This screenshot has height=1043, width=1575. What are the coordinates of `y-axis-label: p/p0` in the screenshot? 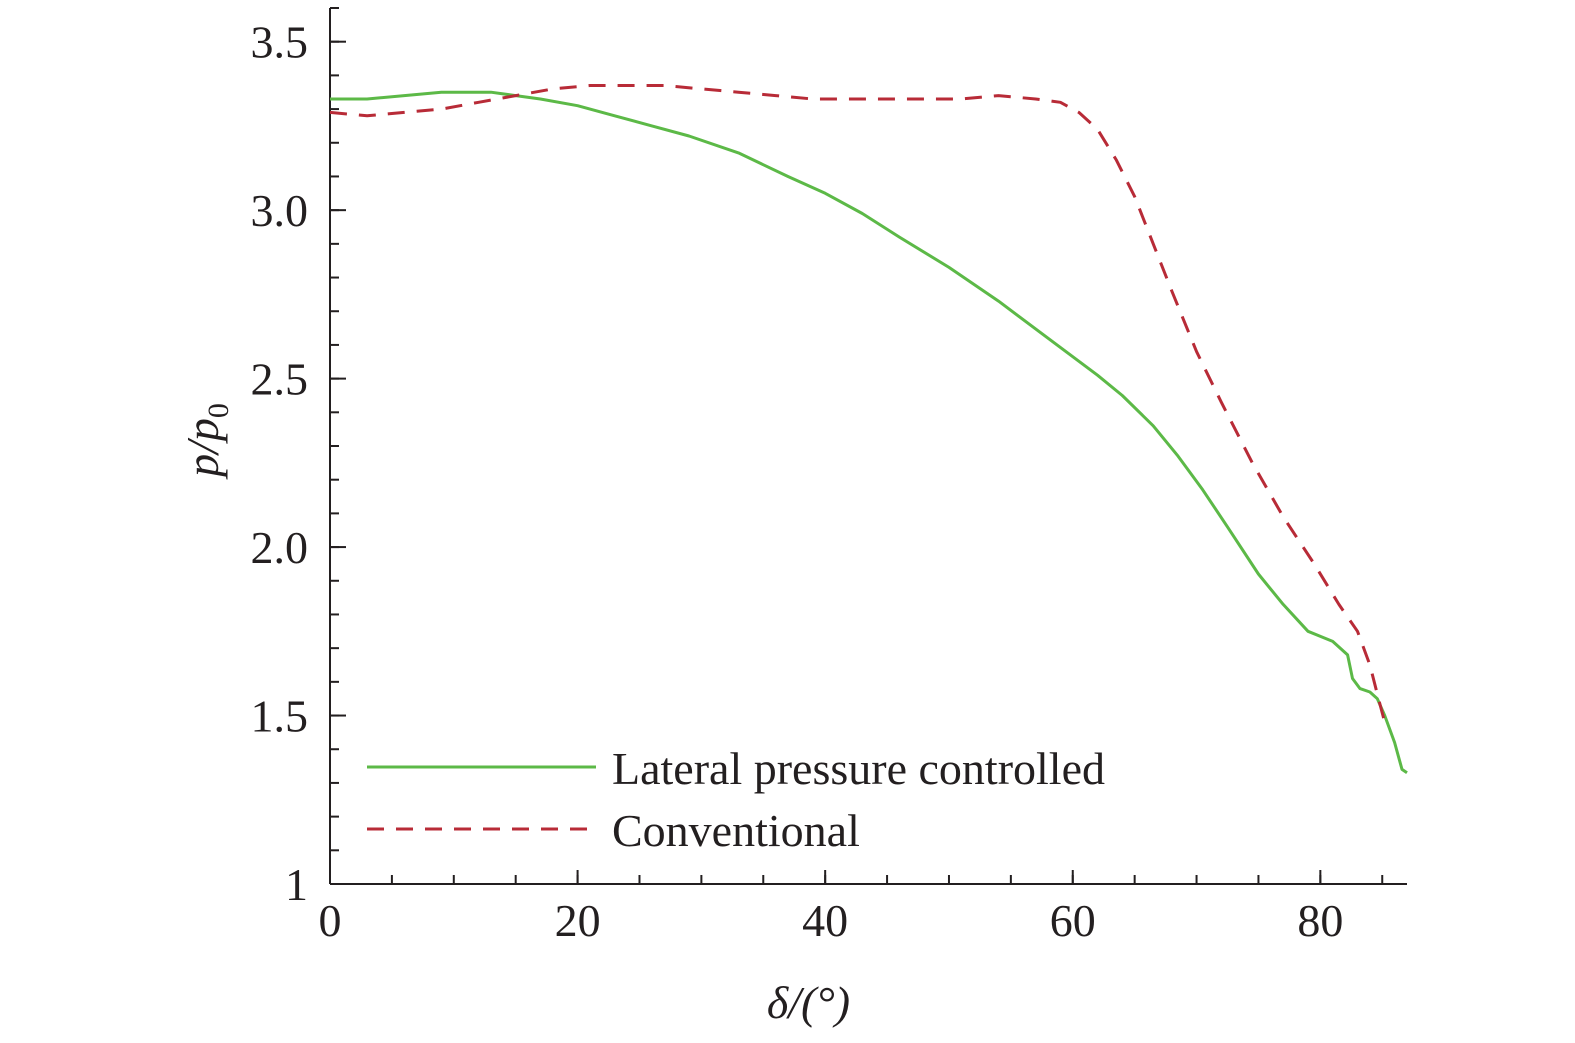 It's located at (206, 441).